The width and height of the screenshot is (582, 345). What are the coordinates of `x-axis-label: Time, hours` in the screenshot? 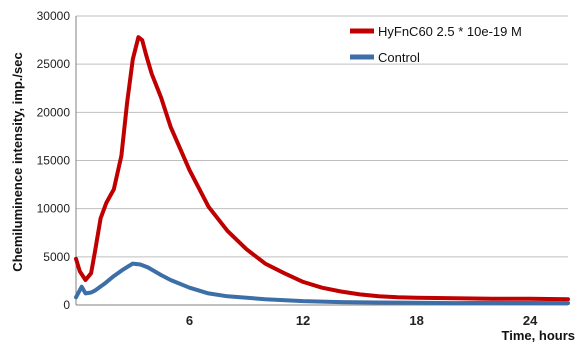 It's located at (538, 335).